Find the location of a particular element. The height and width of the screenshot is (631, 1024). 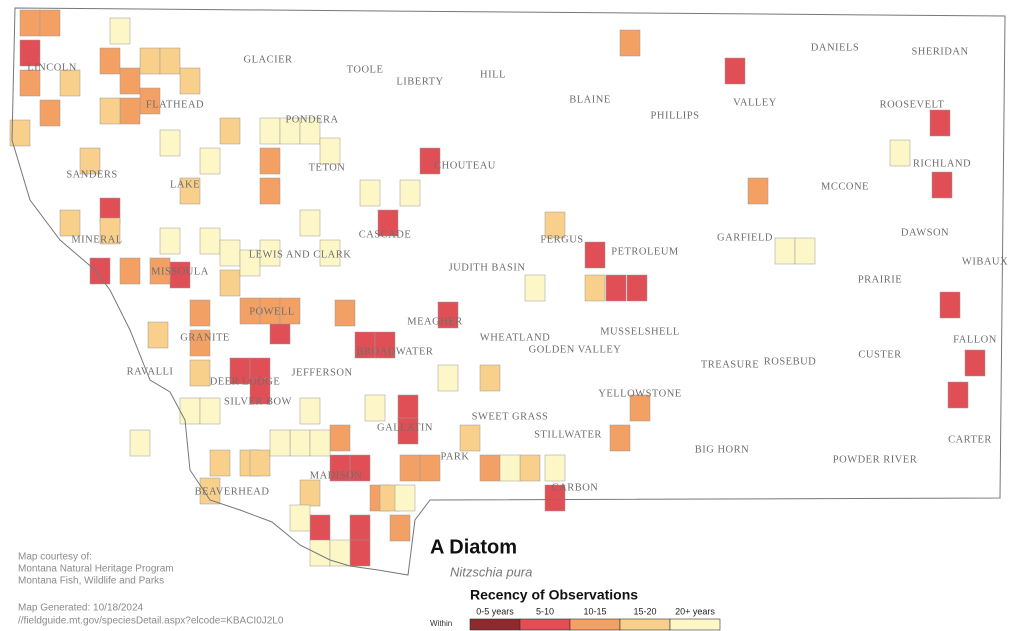

legend-title: Recency of Observations is located at coordinates (554, 595).